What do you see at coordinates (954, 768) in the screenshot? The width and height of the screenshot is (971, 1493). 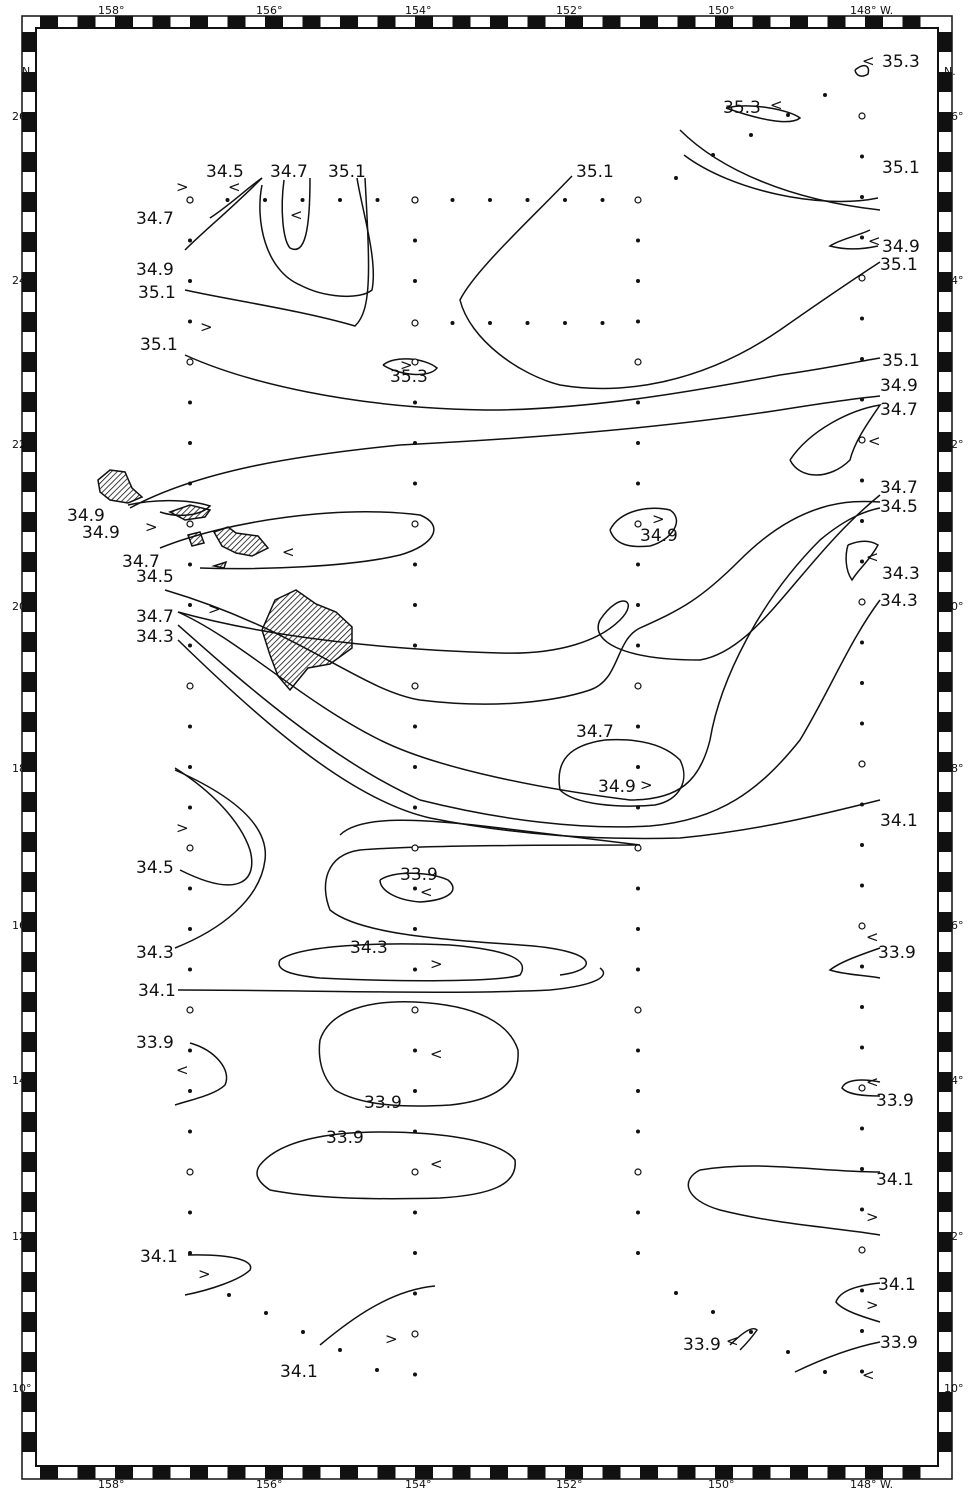 I see `lat-tick-18-r: 18°` at bounding box center [954, 768].